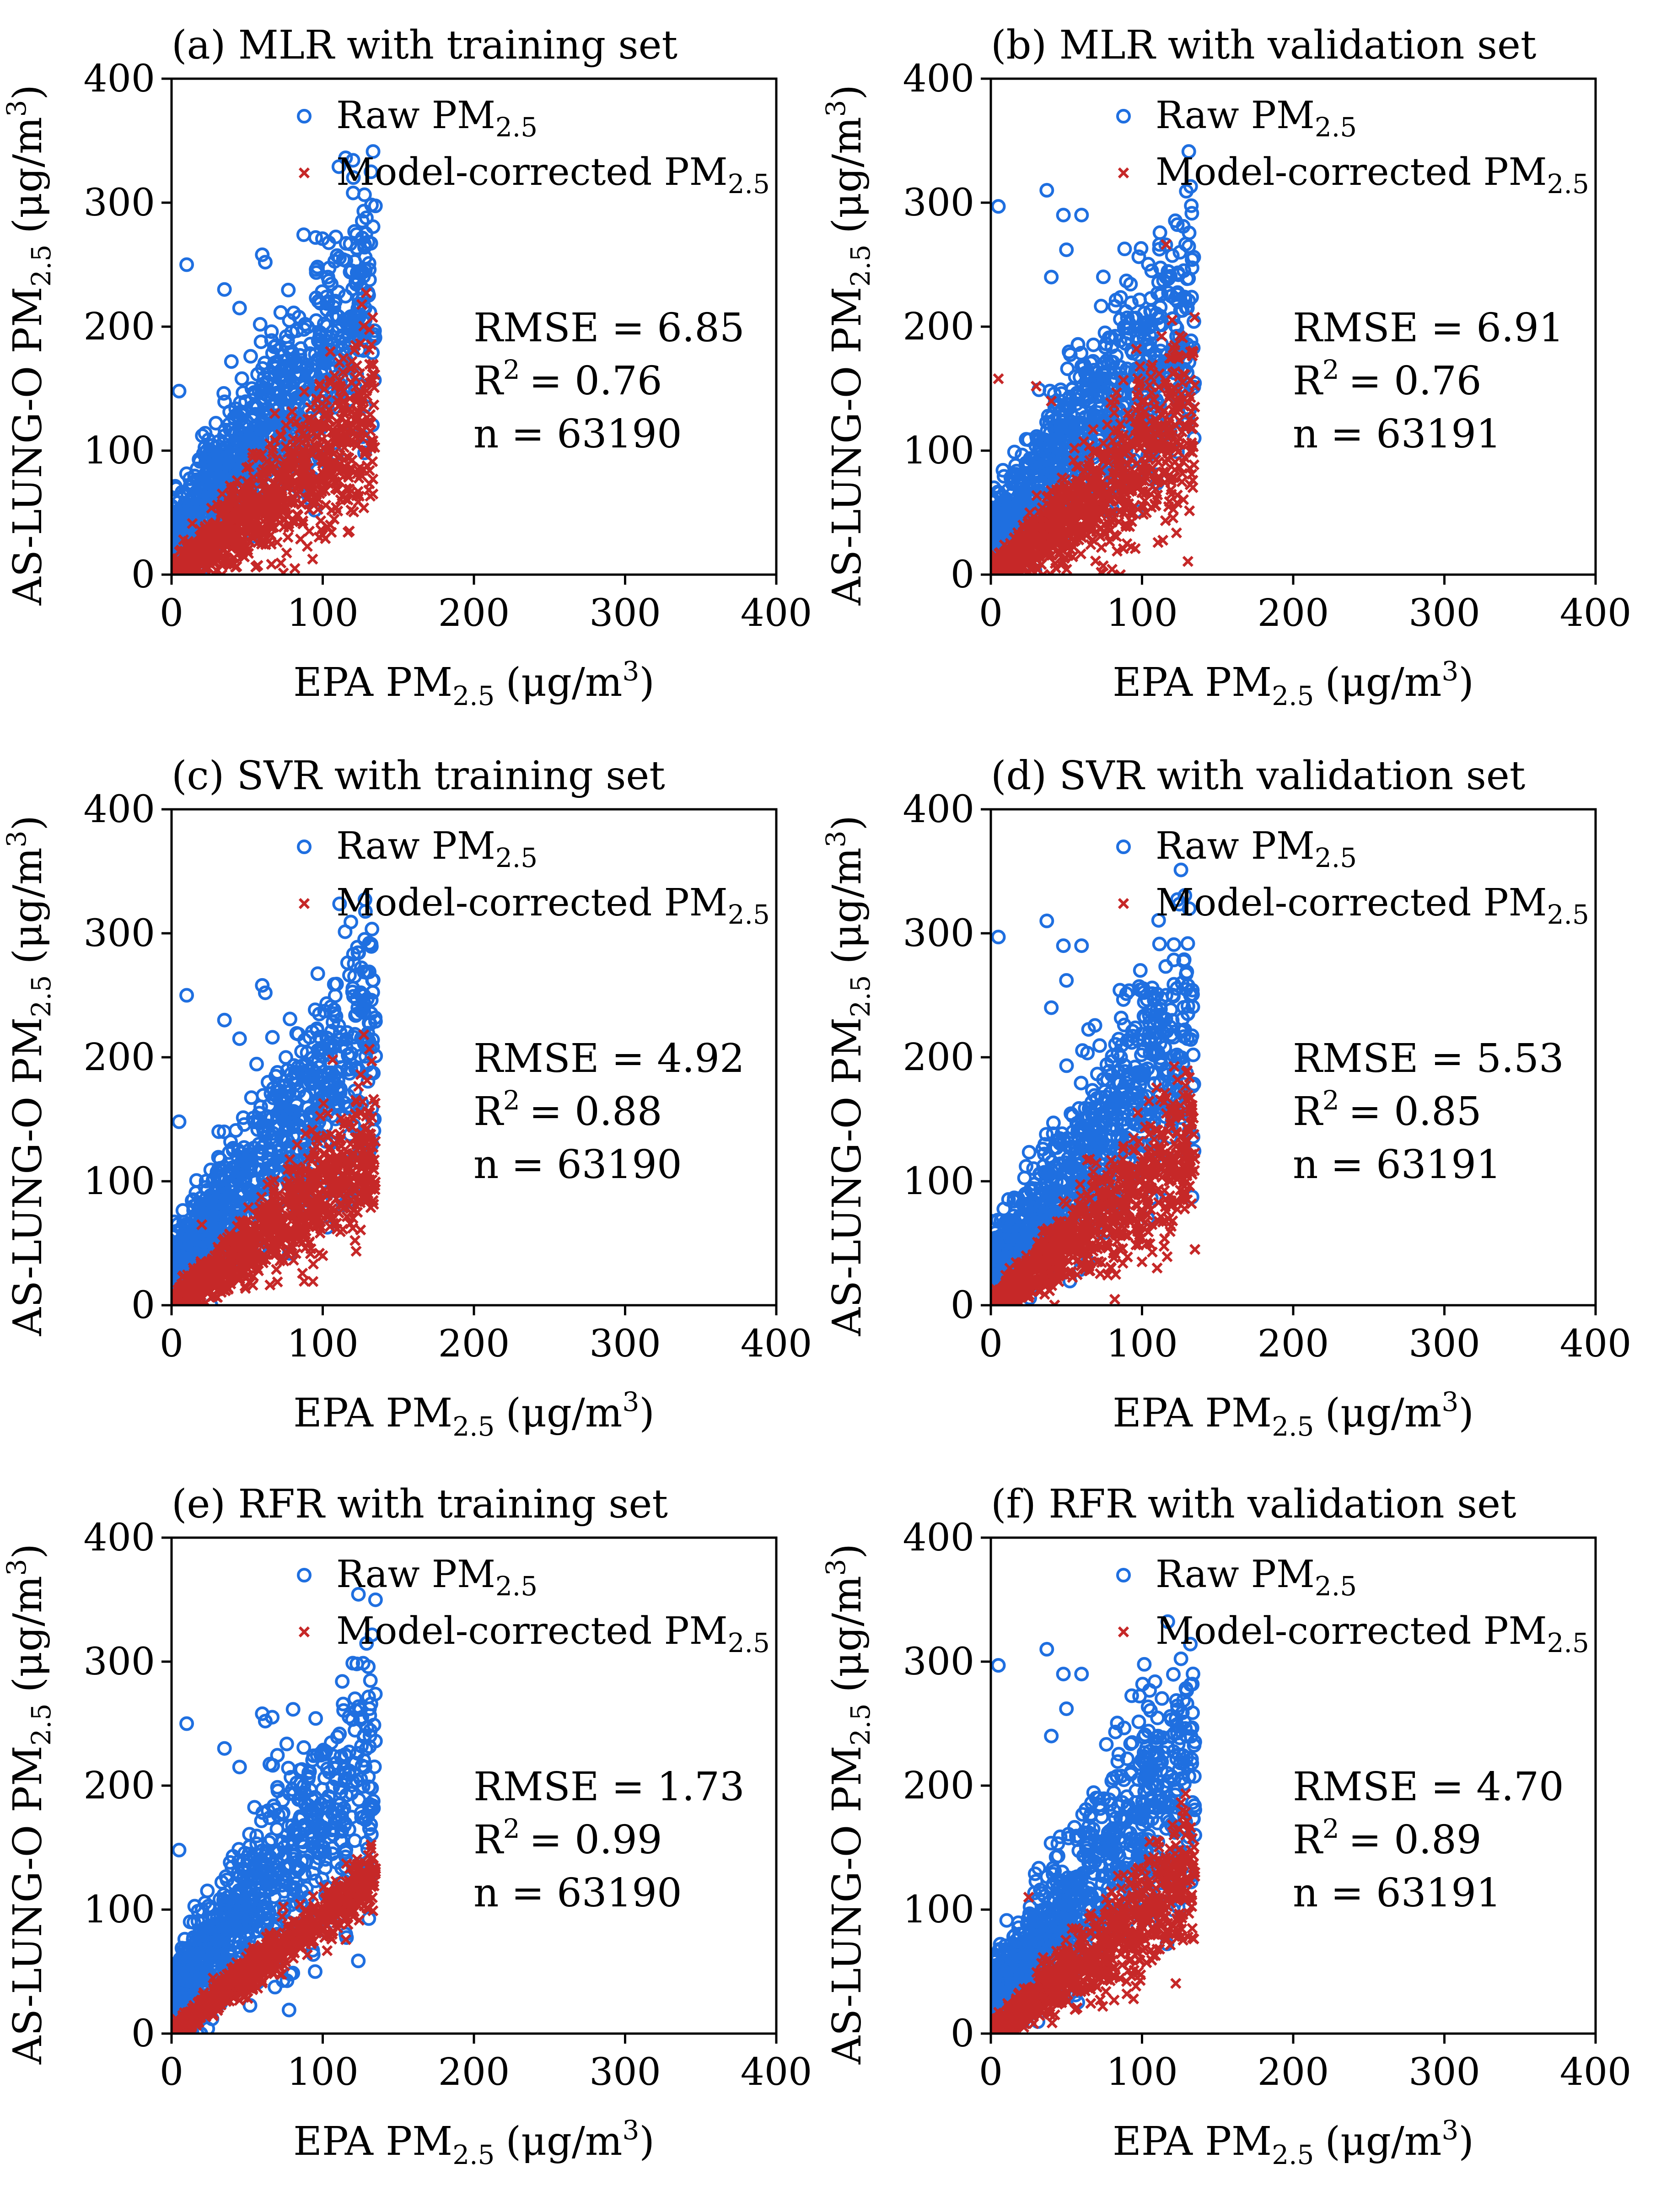 Image resolution: width=1661 pixels, height=2212 pixels. I want to click on legend-corrected-marker, so click(304, 173).